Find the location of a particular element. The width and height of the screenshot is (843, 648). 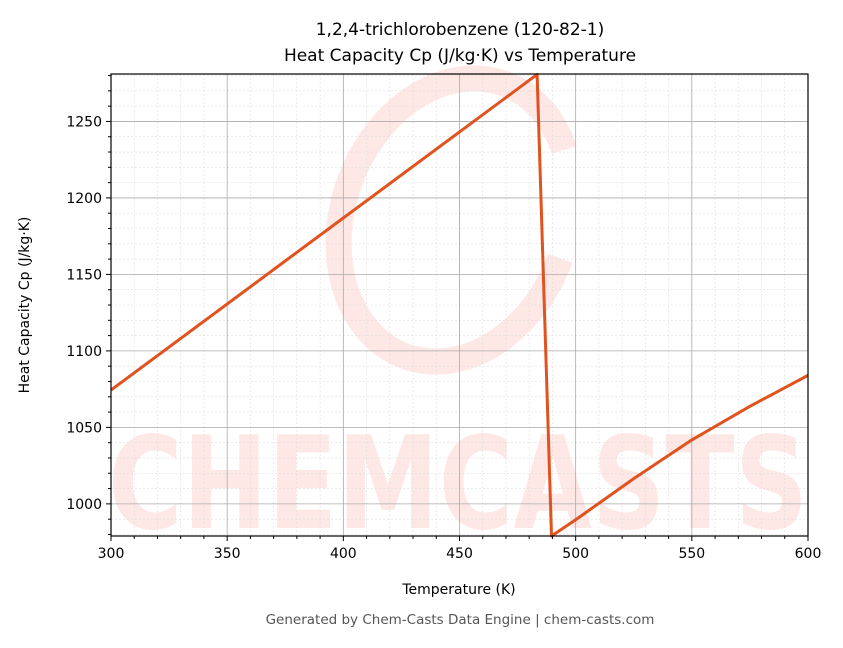

y-tick-label: 1100 is located at coordinates (84, 352).